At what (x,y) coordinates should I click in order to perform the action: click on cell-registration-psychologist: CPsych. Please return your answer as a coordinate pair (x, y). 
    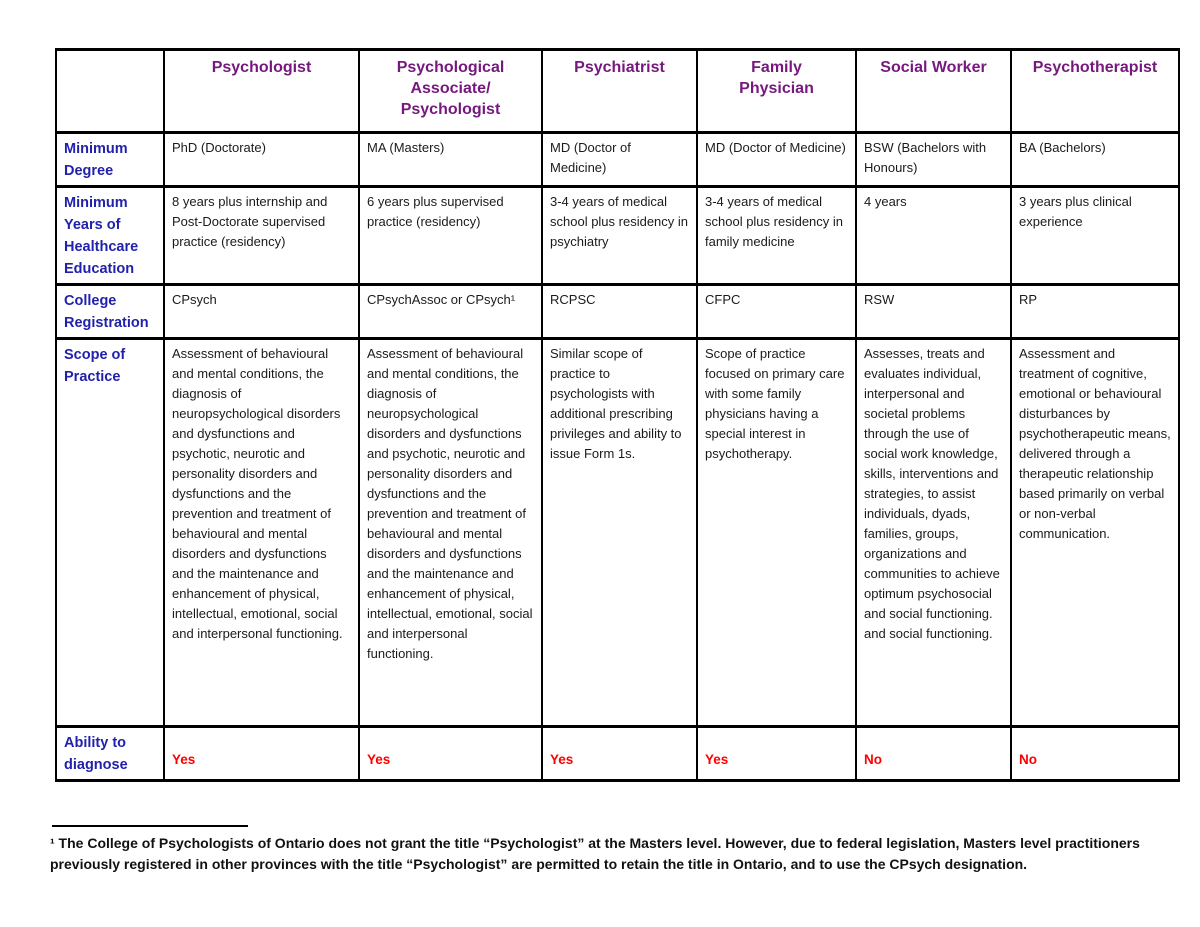
    Looking at the image, I should click on (261, 311).